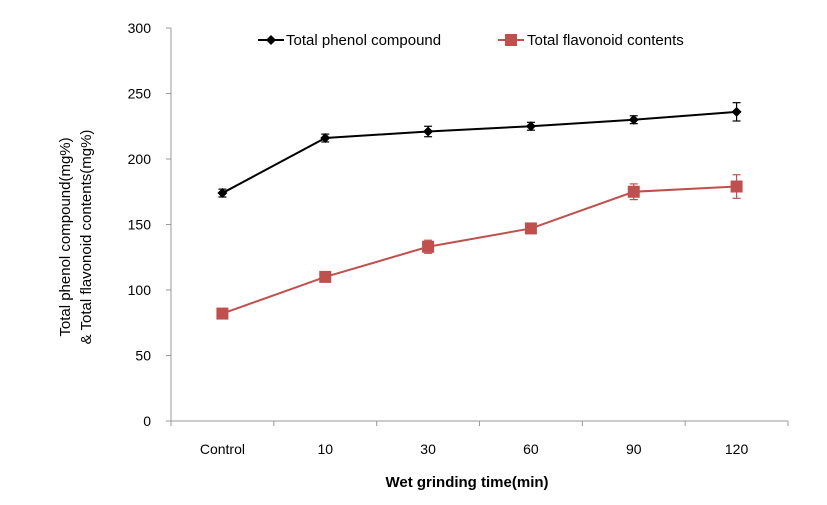 The height and width of the screenshot is (505, 827). Describe the element at coordinates (222, 449) in the screenshot. I see `x-tick-label: Control` at that location.